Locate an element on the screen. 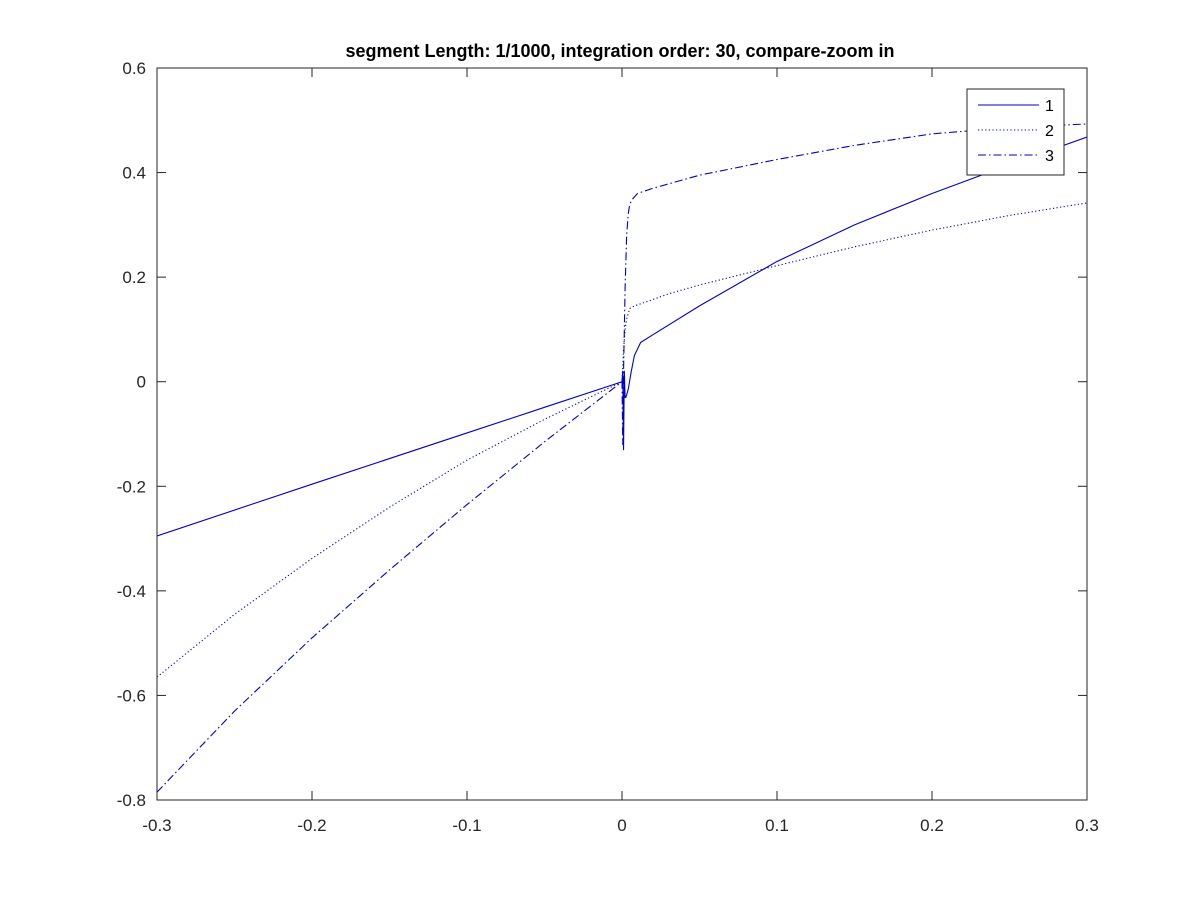 The image size is (1200, 900). legend: 1 2 3 is located at coordinates (1015, 132).